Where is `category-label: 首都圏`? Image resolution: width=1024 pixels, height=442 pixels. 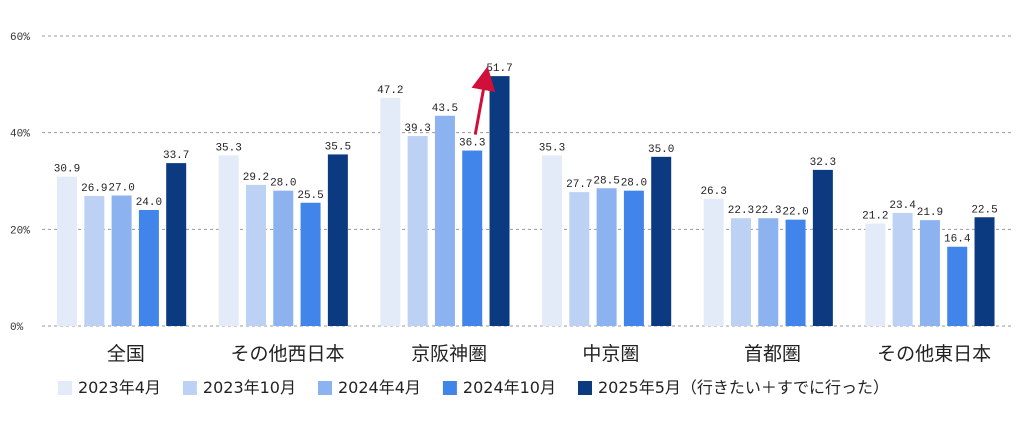 category-label: 首都圏 is located at coordinates (772, 354).